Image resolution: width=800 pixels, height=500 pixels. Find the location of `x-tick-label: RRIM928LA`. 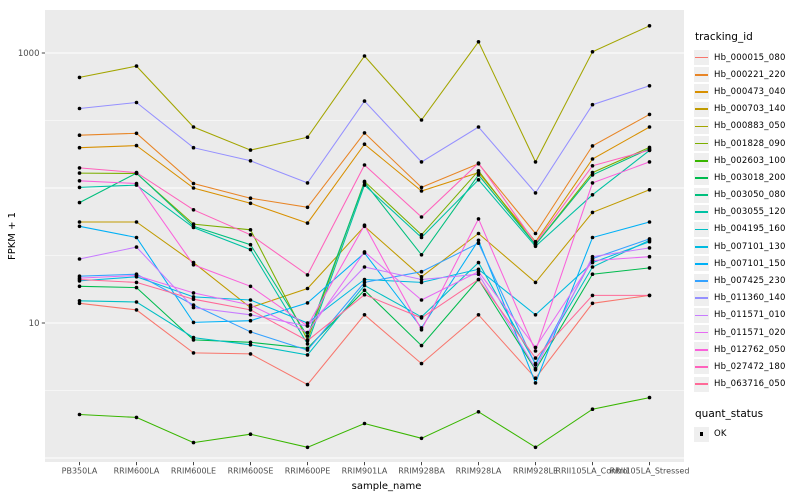

x-tick-label: RRIM928LA is located at coordinates (479, 471).